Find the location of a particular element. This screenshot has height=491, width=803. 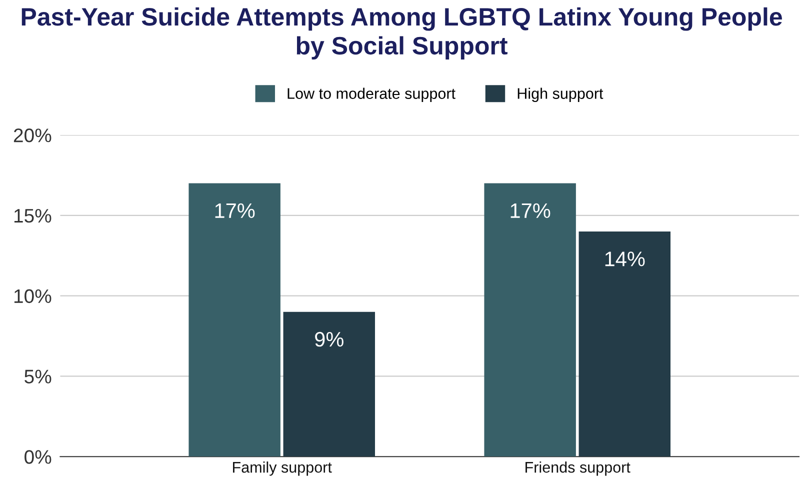

y-tick-label: 10% is located at coordinates (33, 296).